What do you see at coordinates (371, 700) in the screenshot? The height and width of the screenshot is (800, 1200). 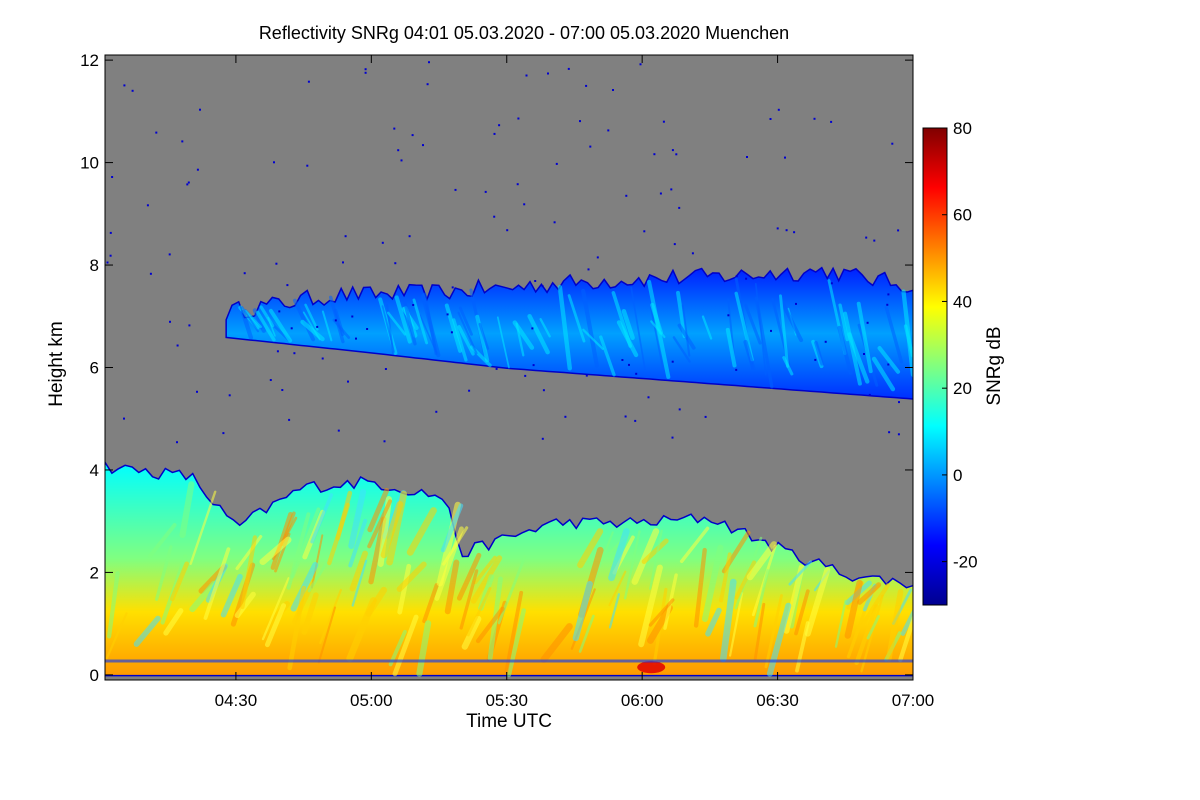 I see `x-tick-label: 05:00` at bounding box center [371, 700].